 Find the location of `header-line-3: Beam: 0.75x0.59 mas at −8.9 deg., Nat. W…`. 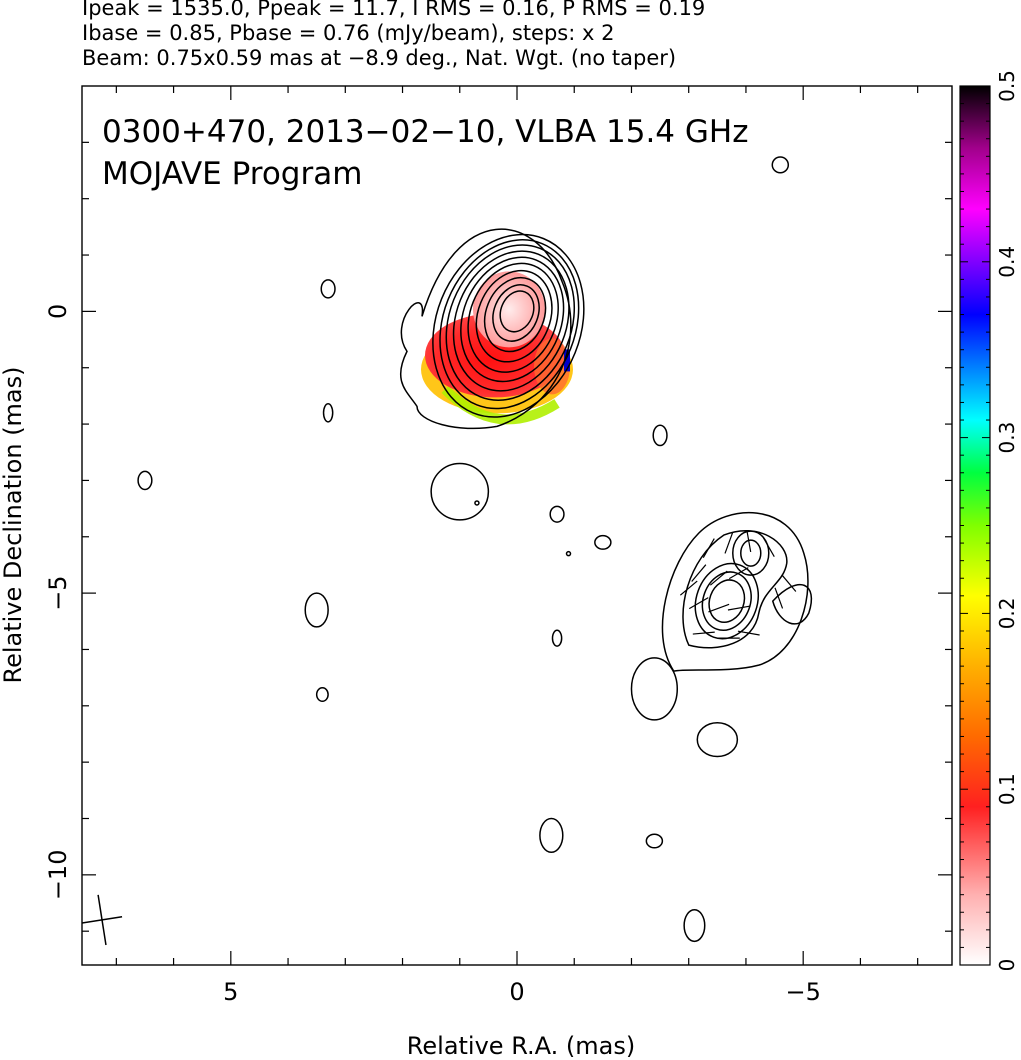

header-line-3: Beam: 0.75x0.59 mas at −8.9 deg., Nat. W… is located at coordinates (379, 58).